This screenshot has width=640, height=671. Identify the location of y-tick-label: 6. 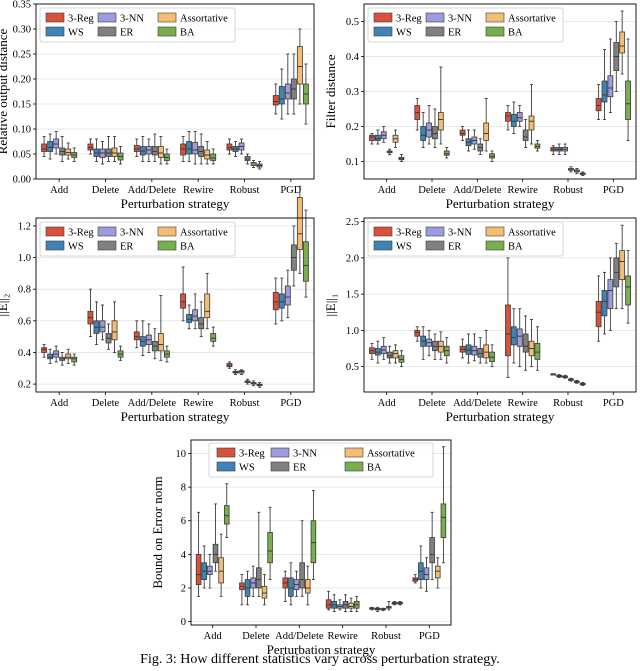
(183, 521).